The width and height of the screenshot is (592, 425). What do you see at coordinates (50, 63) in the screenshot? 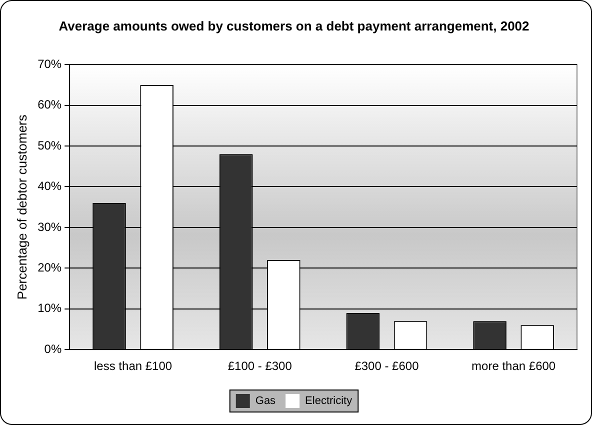
I see `y-tick-label: 70%` at bounding box center [50, 63].